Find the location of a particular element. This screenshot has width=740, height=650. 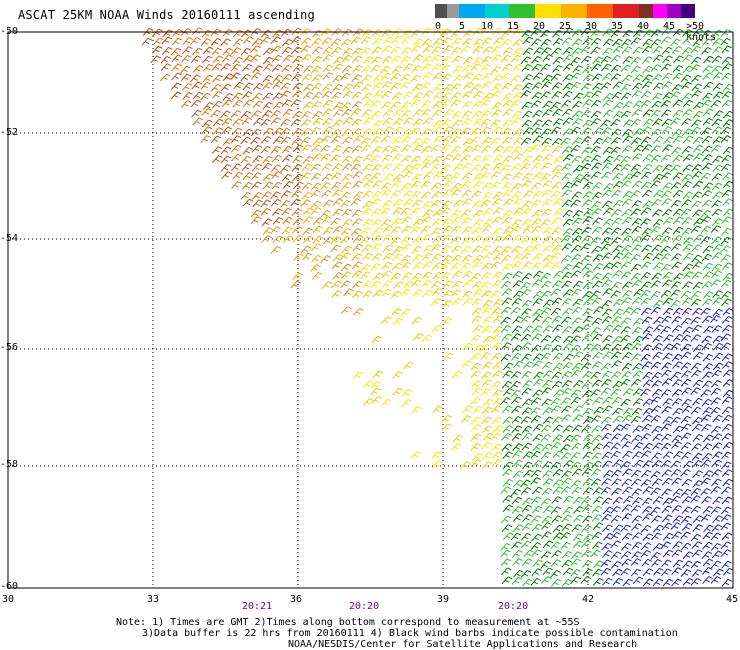

lon-label: 33 is located at coordinates (153, 599).